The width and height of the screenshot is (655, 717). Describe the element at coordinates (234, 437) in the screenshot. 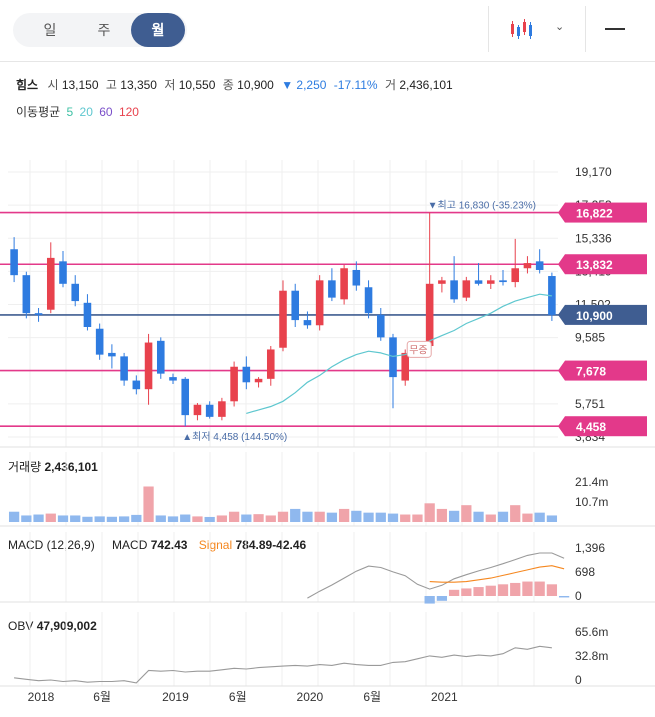

I see `low-annotation: ▲최저 4,458 (144.50%)` at that location.